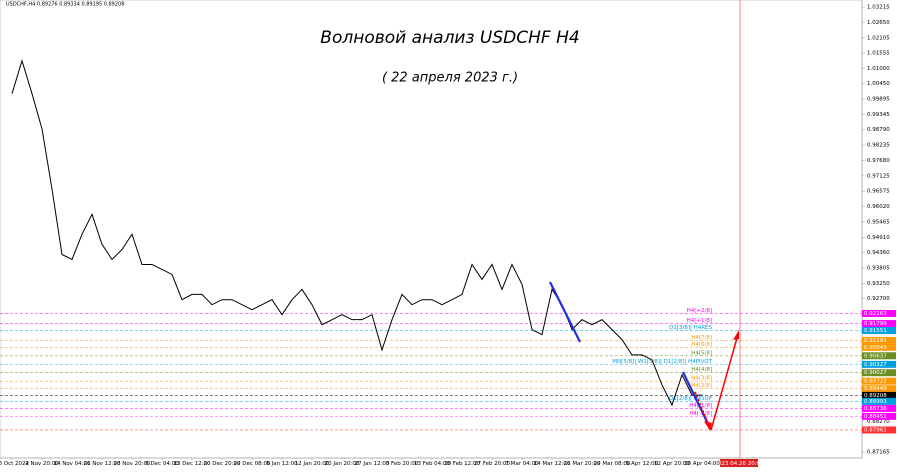 This screenshot has height=472, width=900. Describe the element at coordinates (42, 464) in the screenshot. I see `x-tick-label: 4 Nov 20:00` at that location.